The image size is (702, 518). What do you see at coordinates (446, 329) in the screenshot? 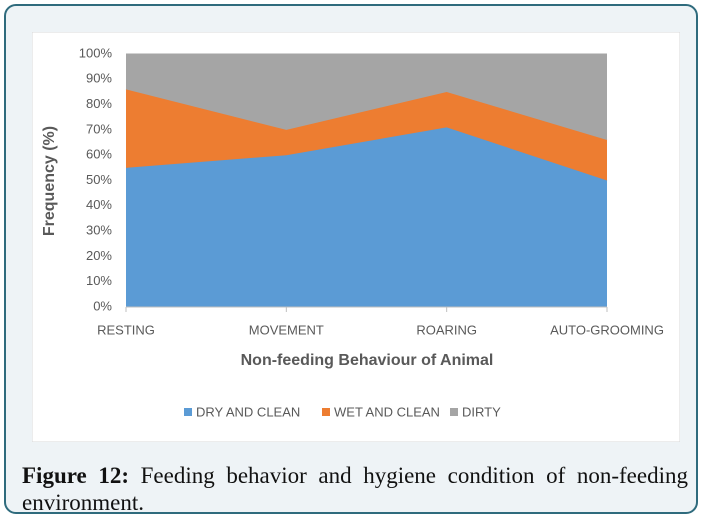
I see `x-tick-label: ROARING` at bounding box center [446, 329].